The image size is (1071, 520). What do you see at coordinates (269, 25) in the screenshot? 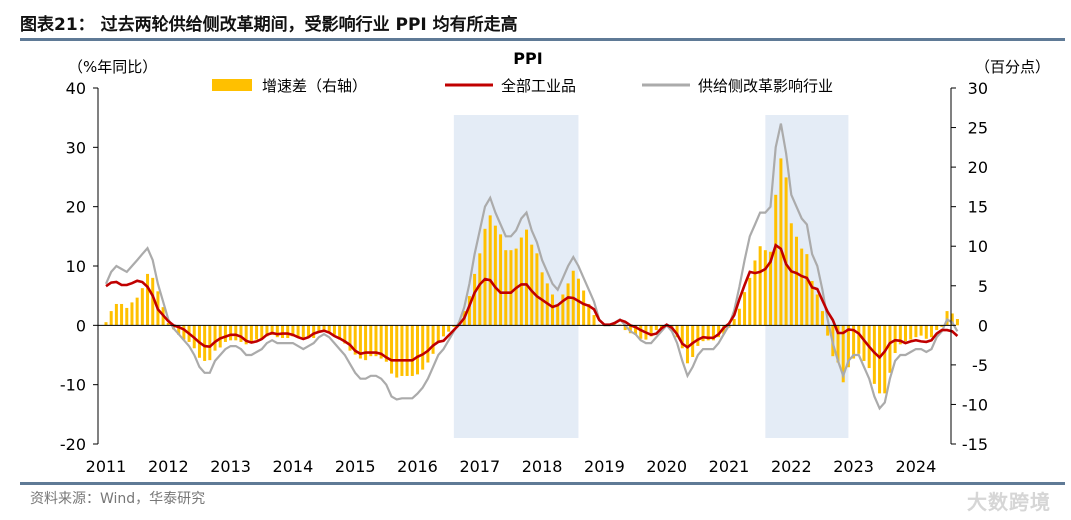
I see `figure-title: 图表21： 过去两轮供给侧改革期间，受影响行业 PPI 均有所走高` at bounding box center [269, 25].